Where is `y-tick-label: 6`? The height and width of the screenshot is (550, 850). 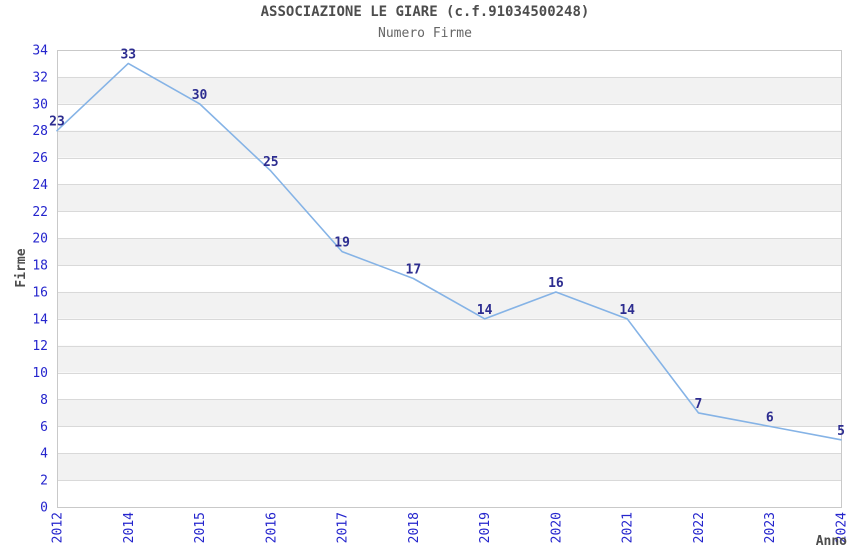
y-tick-label: 6 is located at coordinates (44, 427).